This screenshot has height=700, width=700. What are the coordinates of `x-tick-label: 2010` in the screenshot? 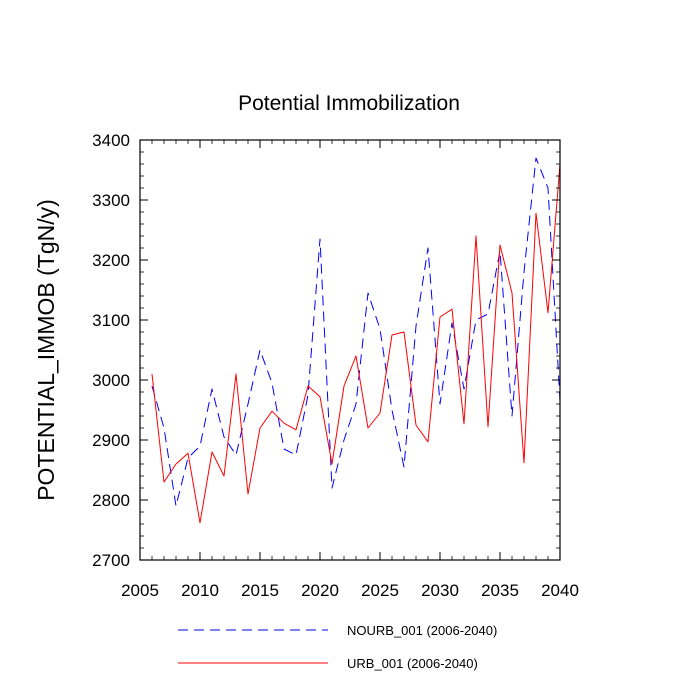 It's located at (200, 590).